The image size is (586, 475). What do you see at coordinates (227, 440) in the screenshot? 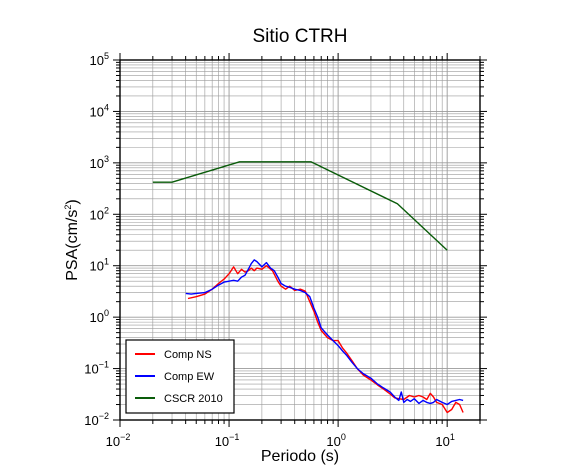
I see `x-tick-label: 10⁻¹` at bounding box center [227, 440].